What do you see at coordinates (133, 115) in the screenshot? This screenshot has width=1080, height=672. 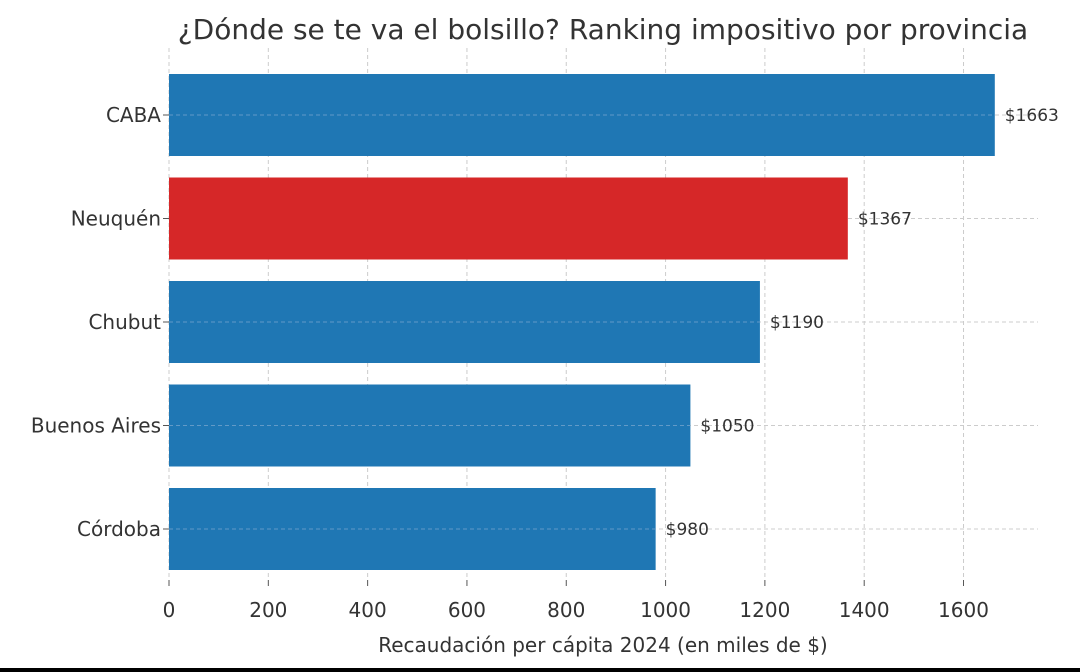 I see `category-label: CABA` at bounding box center [133, 115].